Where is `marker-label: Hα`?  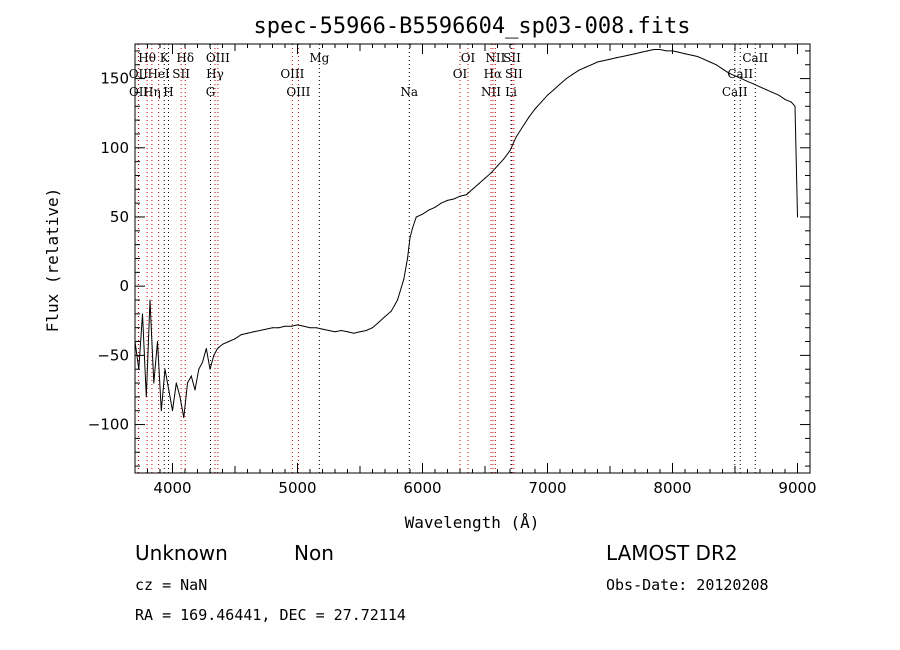 marker-label: Hα is located at coordinates (493, 74).